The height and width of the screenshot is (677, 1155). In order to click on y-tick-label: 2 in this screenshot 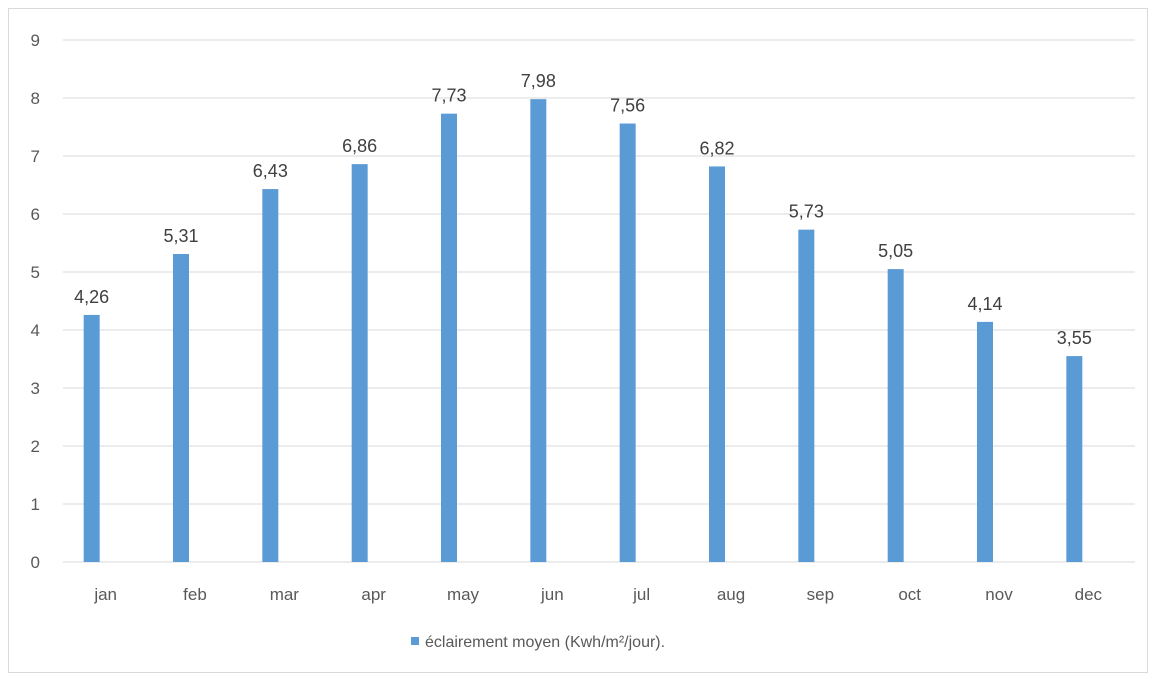, I will do `click(35, 446)`.